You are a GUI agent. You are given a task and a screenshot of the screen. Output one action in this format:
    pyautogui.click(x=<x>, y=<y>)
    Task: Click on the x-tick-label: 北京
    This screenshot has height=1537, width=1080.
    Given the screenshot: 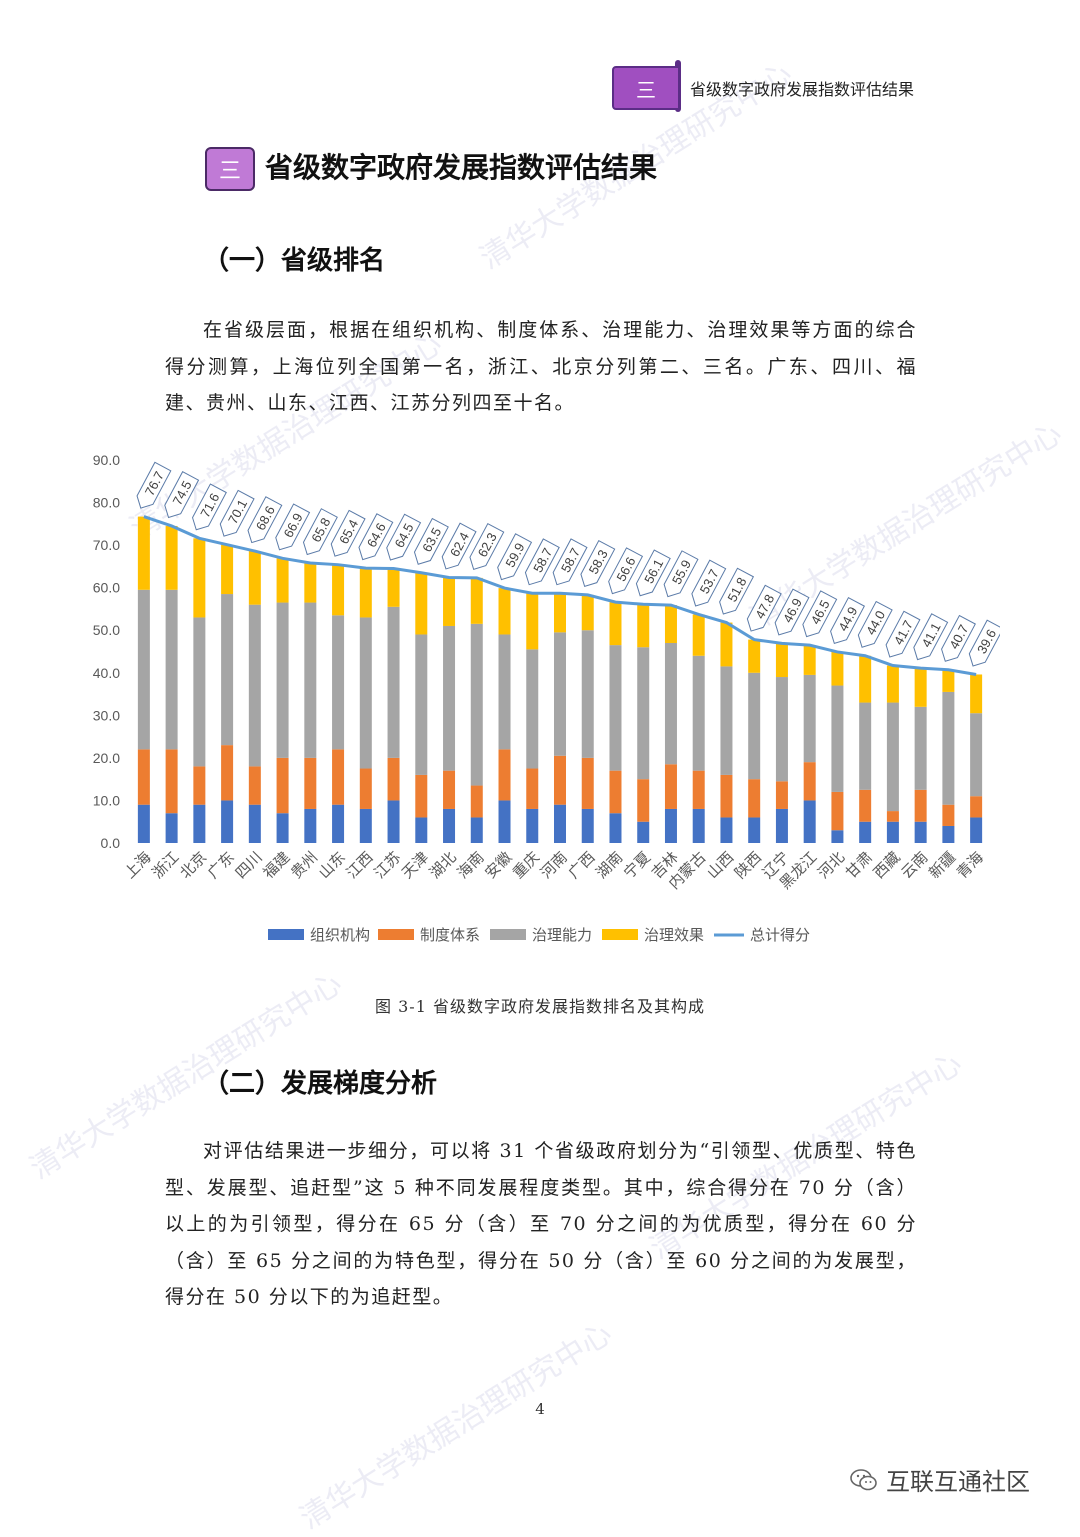 What is the action you would take?
    pyautogui.click(x=193, y=865)
    